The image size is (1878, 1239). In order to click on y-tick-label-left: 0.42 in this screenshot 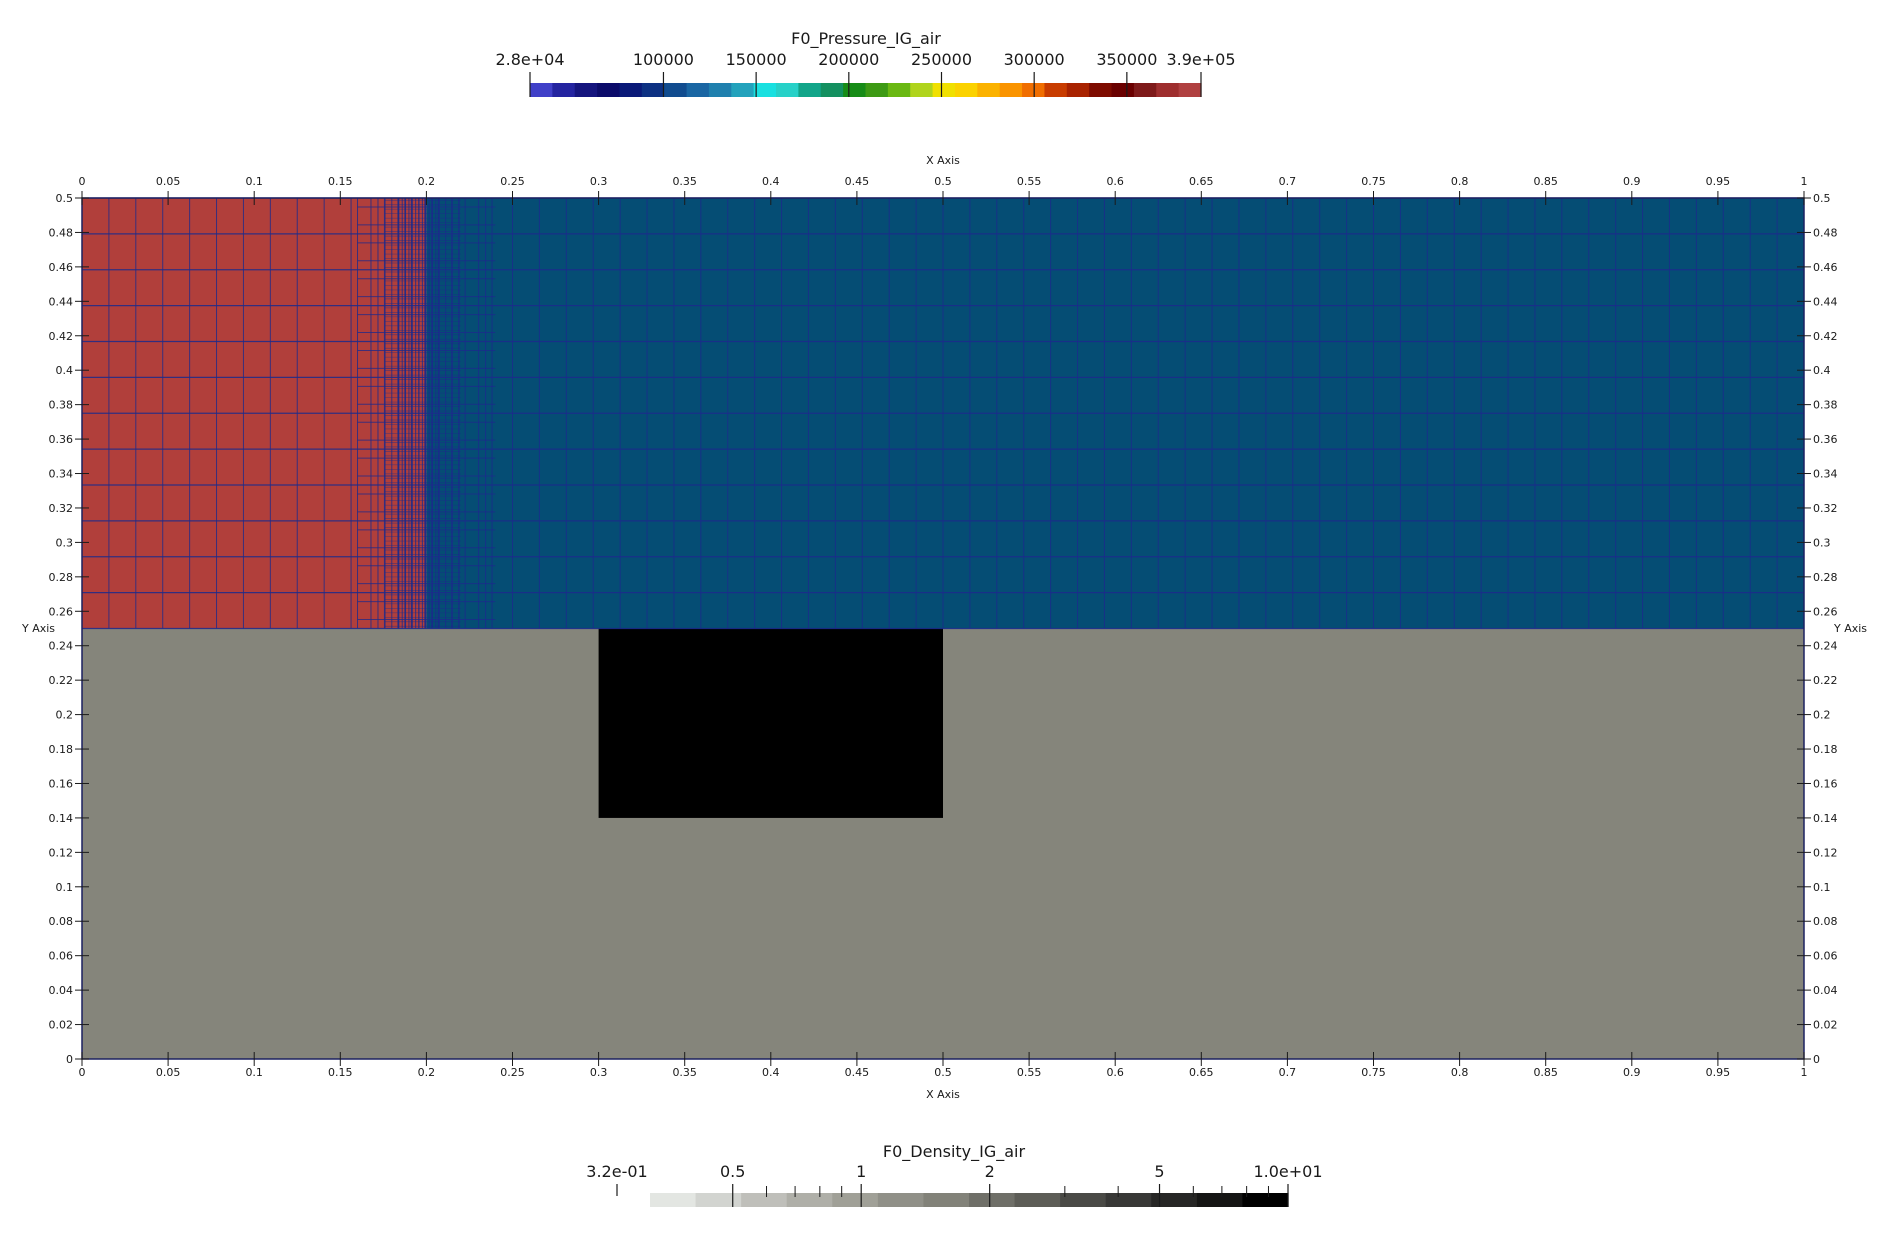, I will do `click(61, 336)`.